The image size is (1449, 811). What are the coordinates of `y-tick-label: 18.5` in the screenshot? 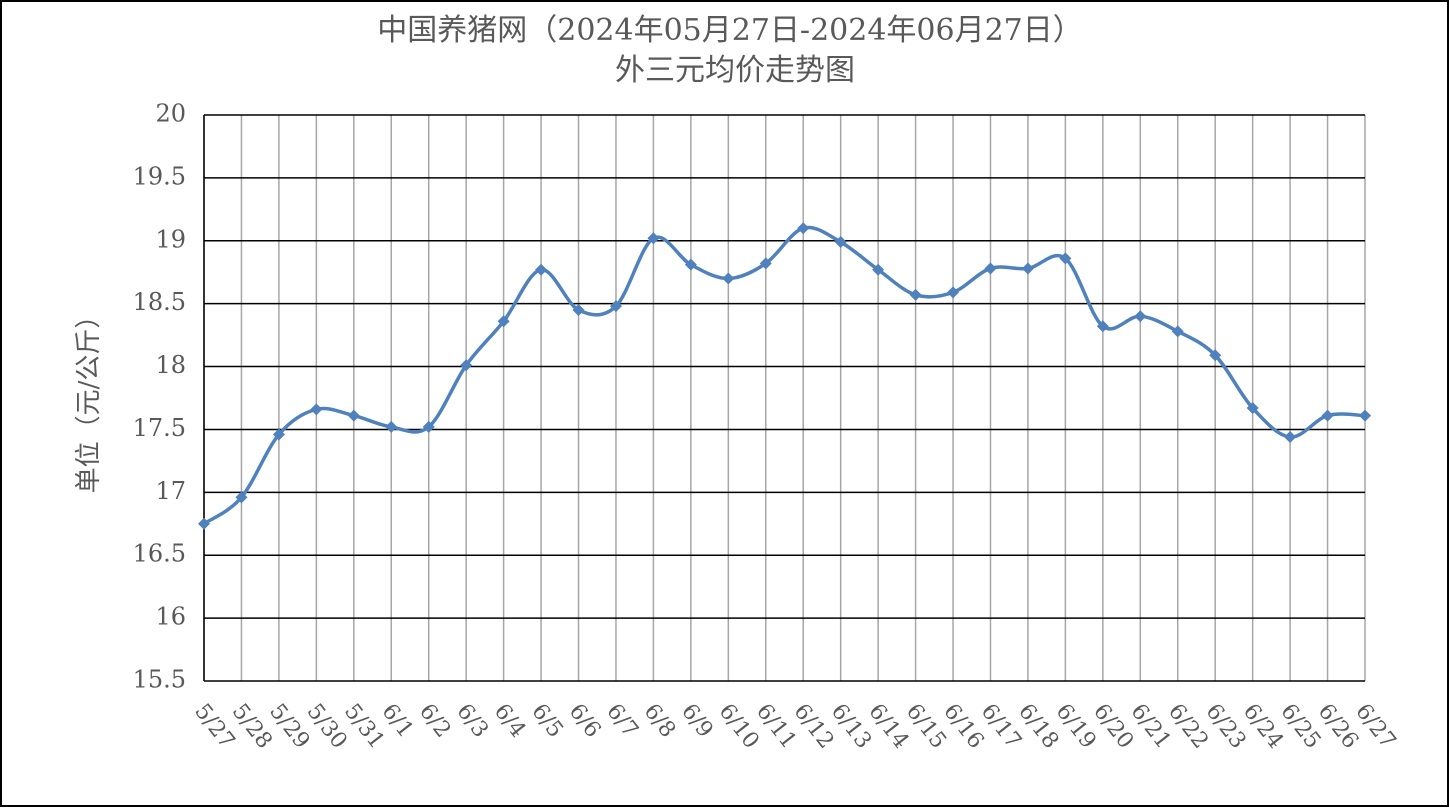 It's located at (159, 302).